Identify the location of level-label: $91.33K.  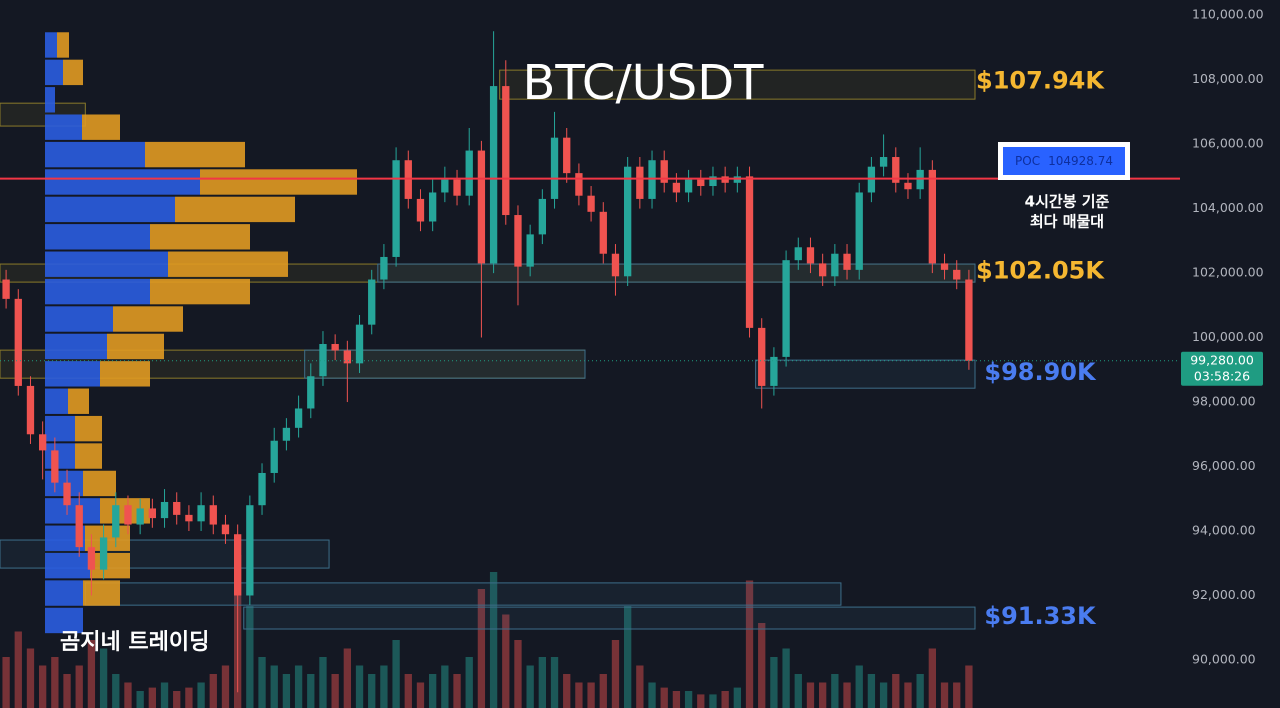
(1040, 616).